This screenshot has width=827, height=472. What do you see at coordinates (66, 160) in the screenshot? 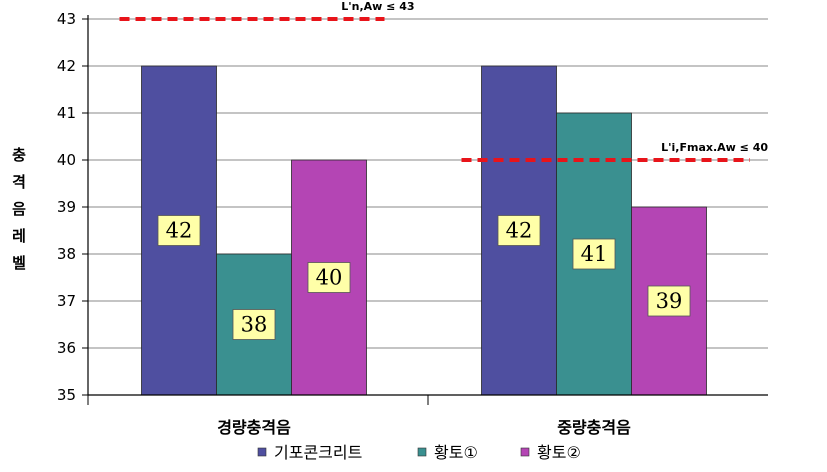
I see `y-tick-label: 40` at bounding box center [66, 160].